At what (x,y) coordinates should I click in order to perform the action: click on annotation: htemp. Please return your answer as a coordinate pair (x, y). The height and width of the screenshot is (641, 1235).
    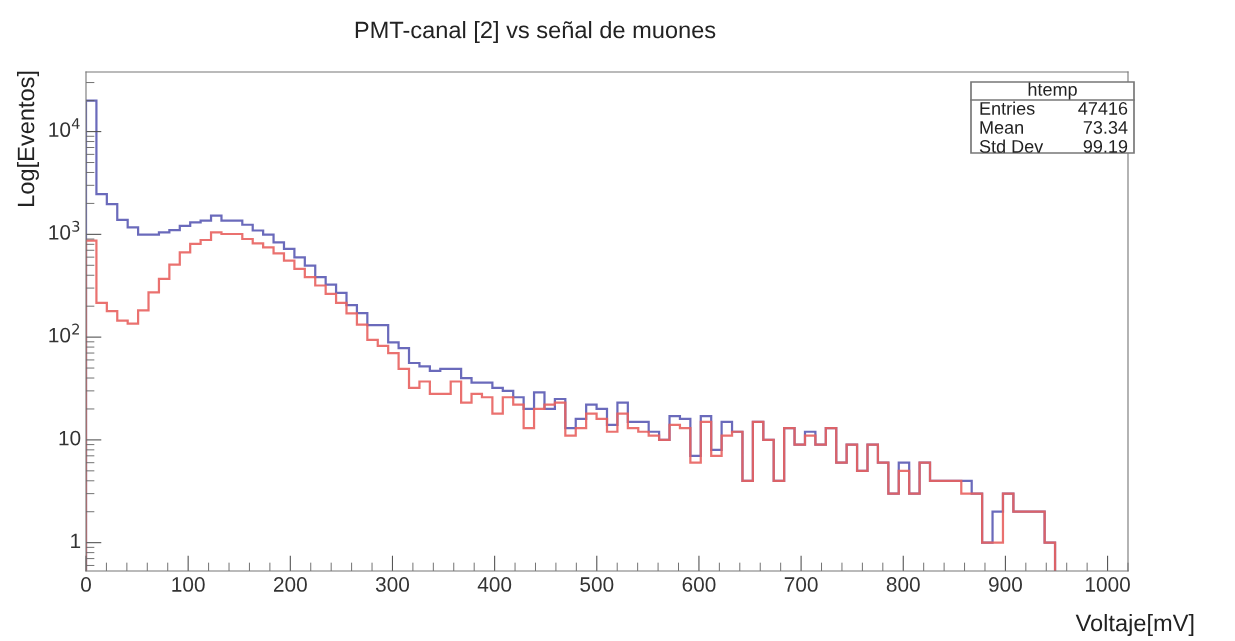
    Looking at the image, I should click on (1052, 91).